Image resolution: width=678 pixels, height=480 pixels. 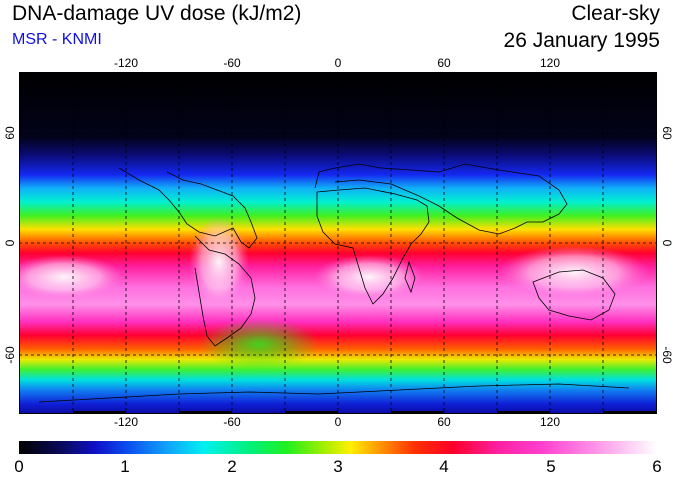 I want to click on coastline-south-america, so click(x=225, y=291).